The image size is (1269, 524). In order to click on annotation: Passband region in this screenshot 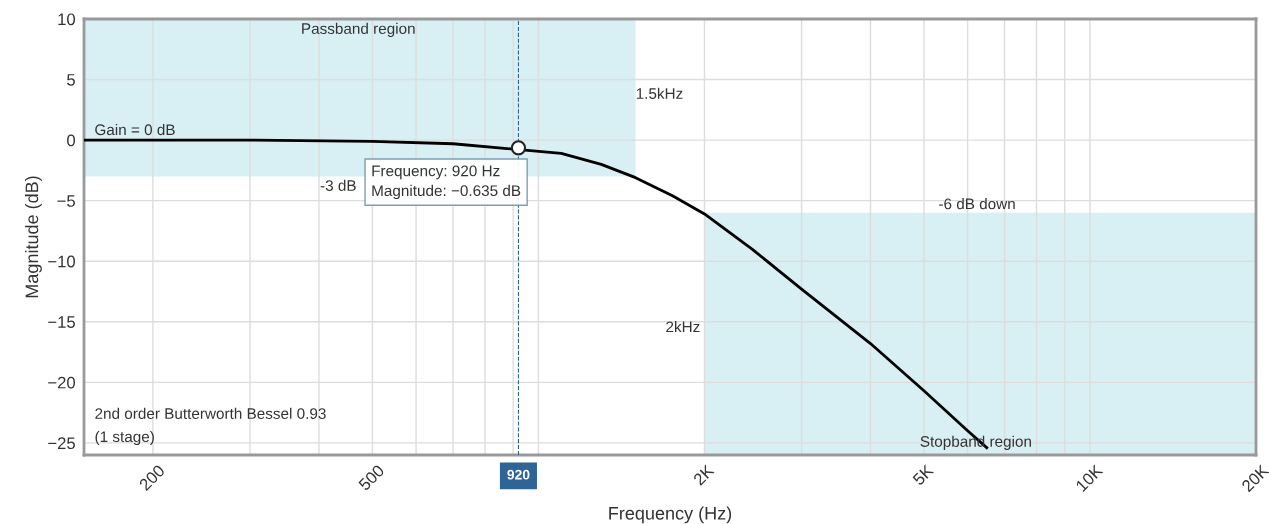, I will do `click(358, 30)`.